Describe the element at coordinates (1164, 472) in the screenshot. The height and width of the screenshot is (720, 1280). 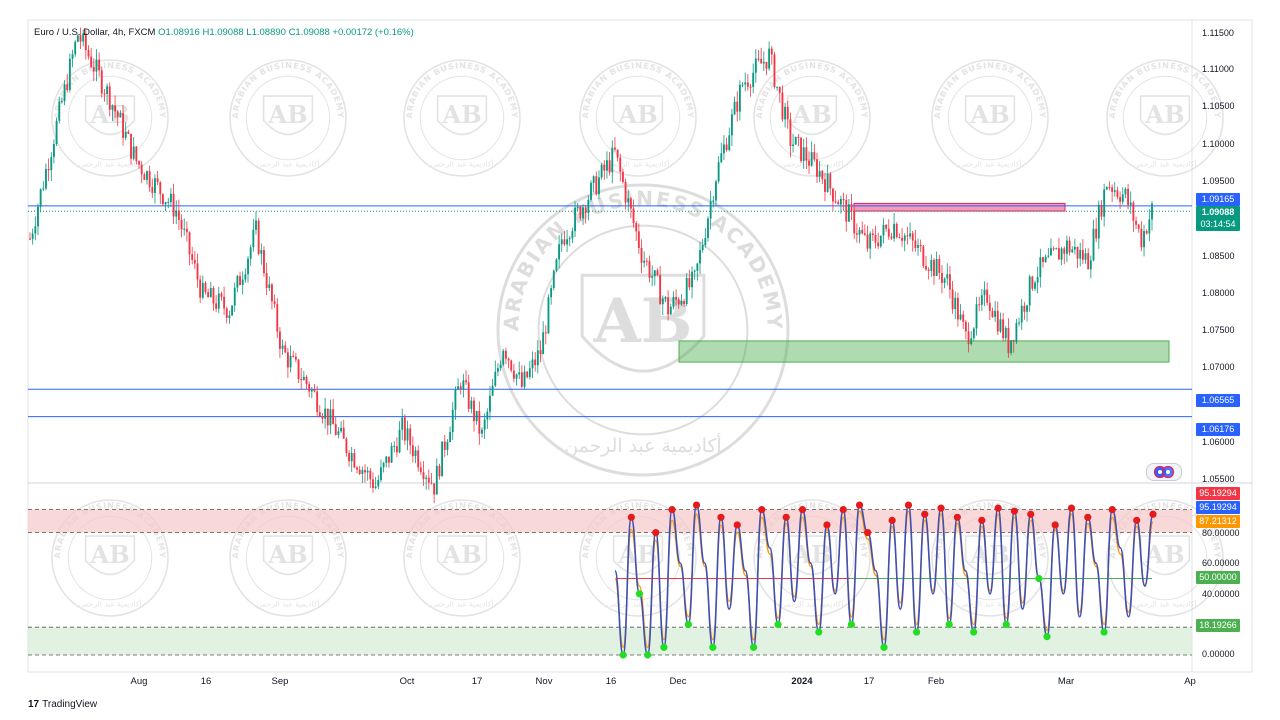
I see `indicator-toggle-button` at that location.